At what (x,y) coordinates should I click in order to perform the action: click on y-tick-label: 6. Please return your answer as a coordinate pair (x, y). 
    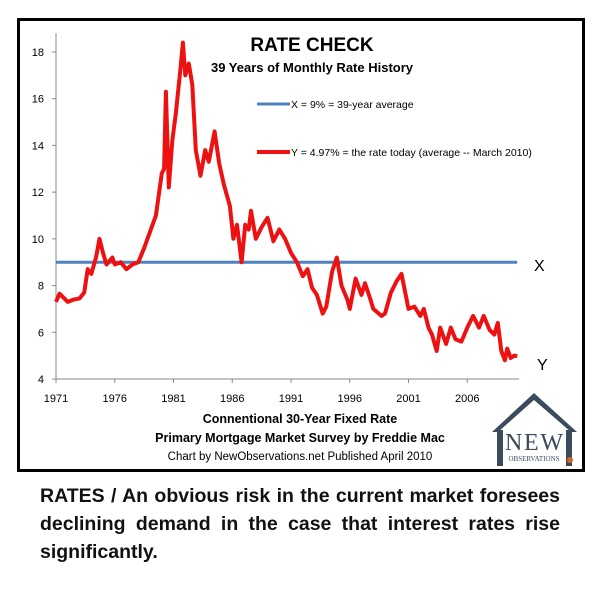
    Looking at the image, I should click on (41, 333).